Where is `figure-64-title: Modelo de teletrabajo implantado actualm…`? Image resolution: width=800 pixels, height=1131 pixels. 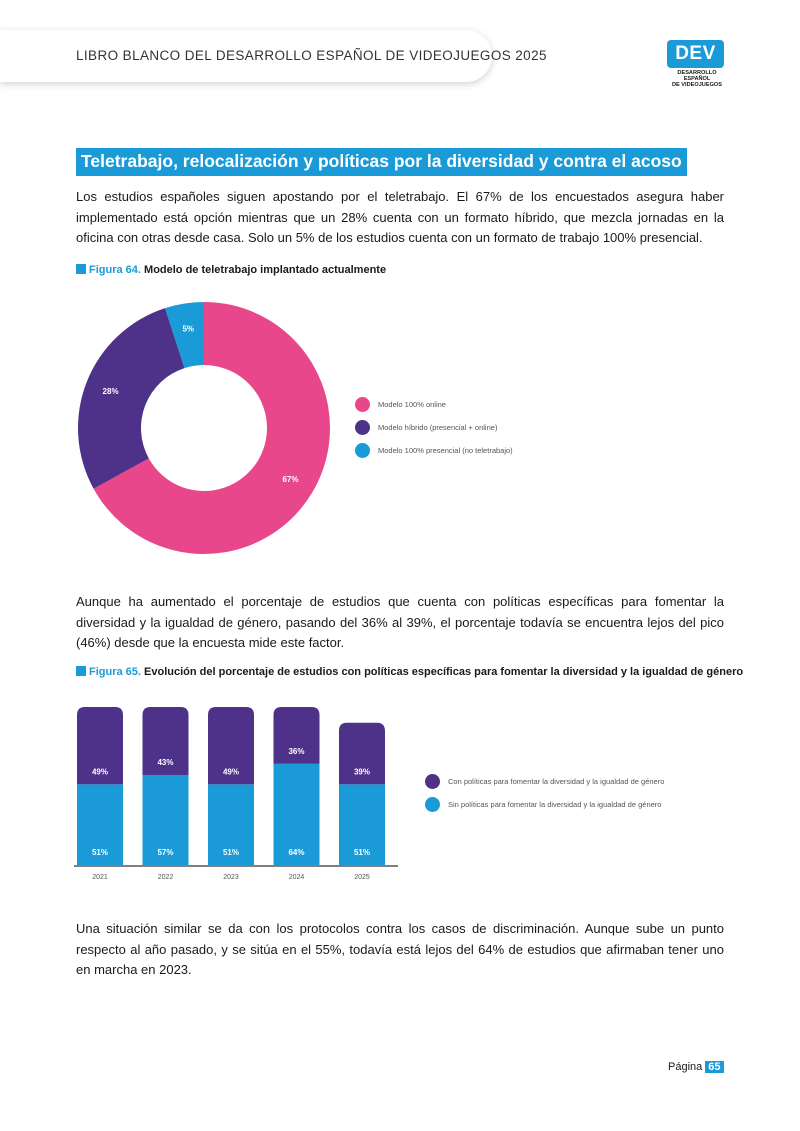
figure-64-title: Modelo de teletrabajo implantado actualm… is located at coordinates (265, 270).